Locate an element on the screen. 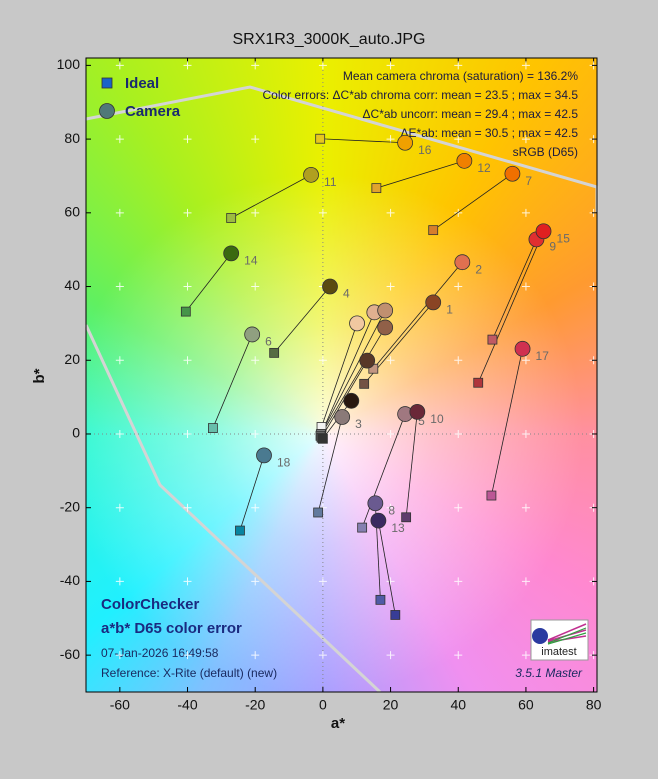 Image resolution: width=658 pixels, height=779 pixels. x-axis-label: a* is located at coordinates (338, 723).